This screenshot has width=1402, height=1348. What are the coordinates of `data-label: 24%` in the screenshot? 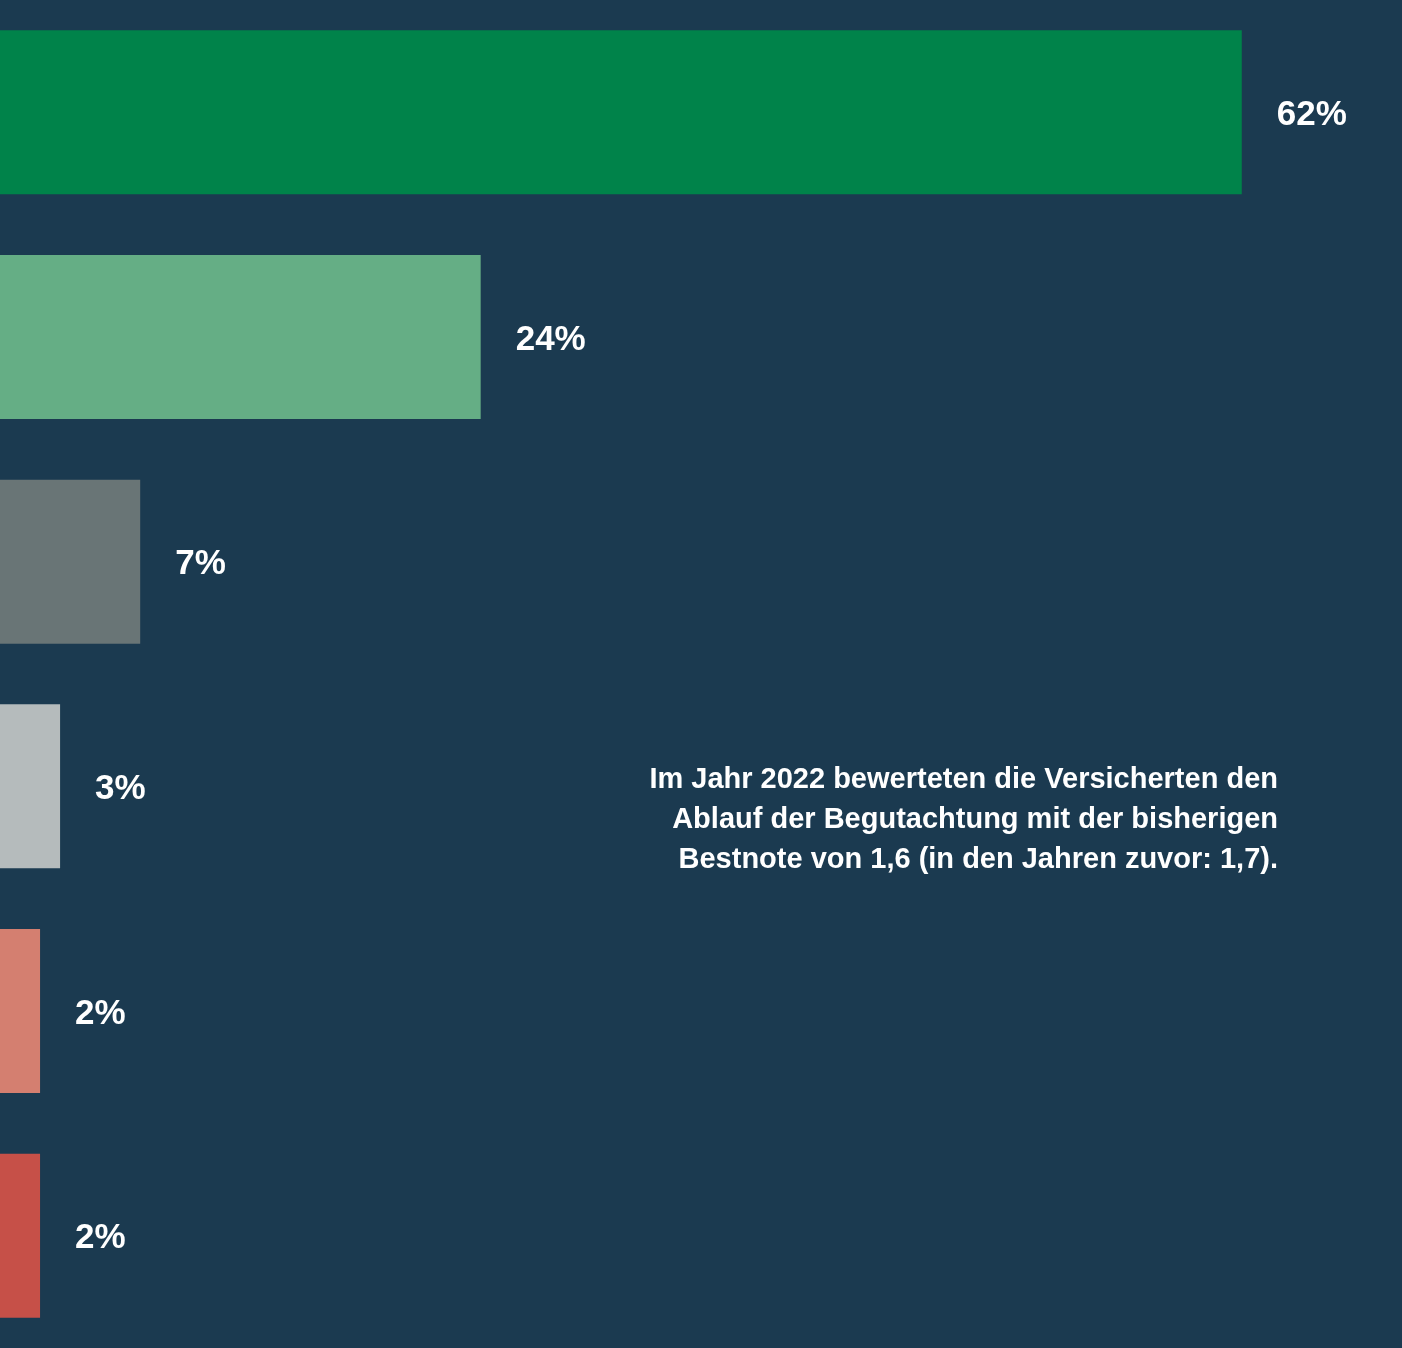 It's located at (550, 337).